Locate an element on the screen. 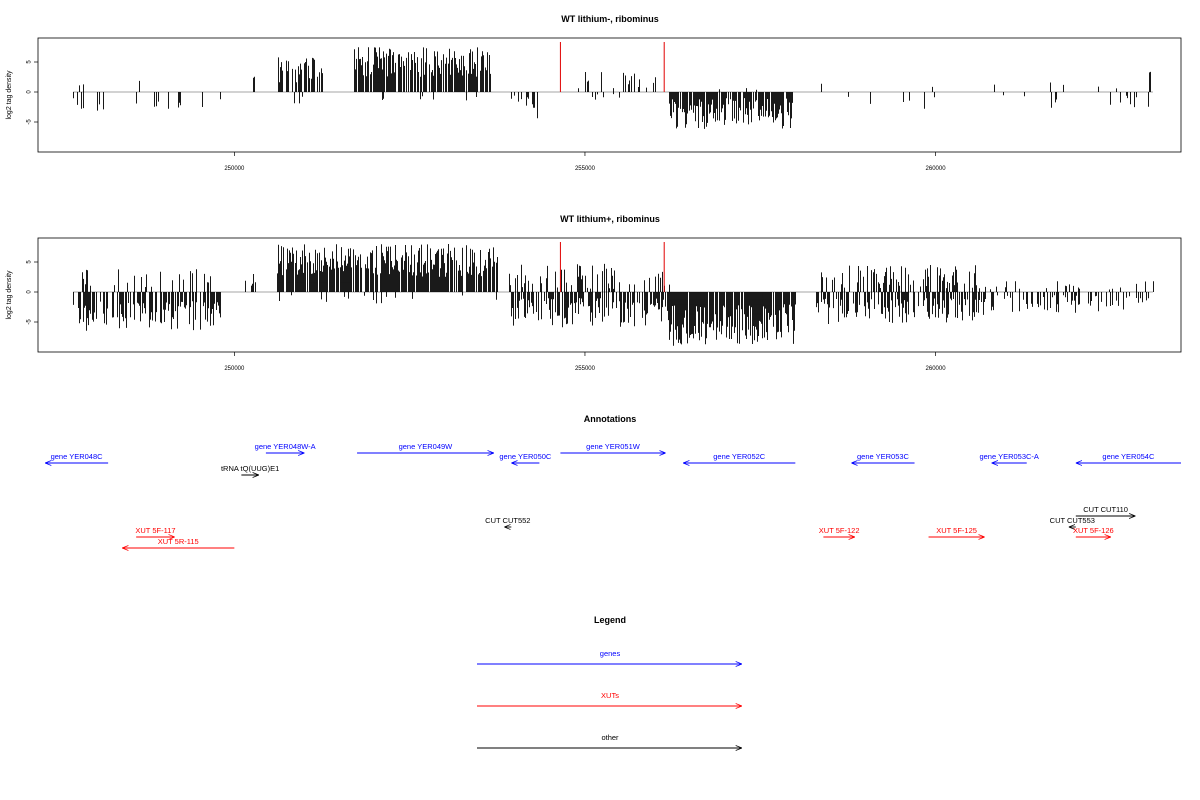  feature-label: gene YER050C is located at coordinates (525, 456).